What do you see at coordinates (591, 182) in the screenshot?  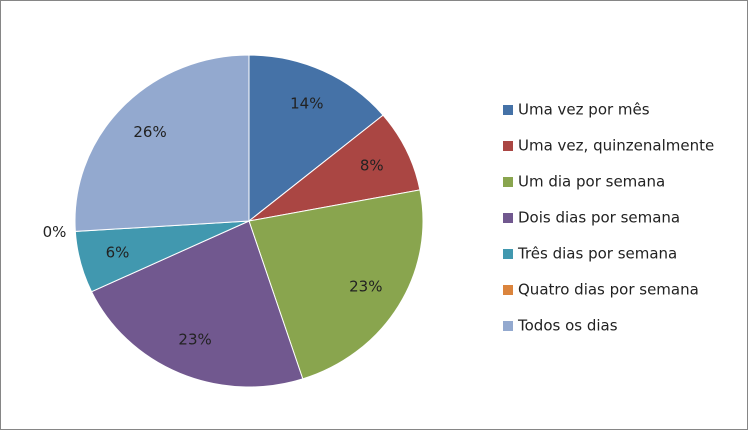 I see `legend-label: Um dia por semana` at bounding box center [591, 182].